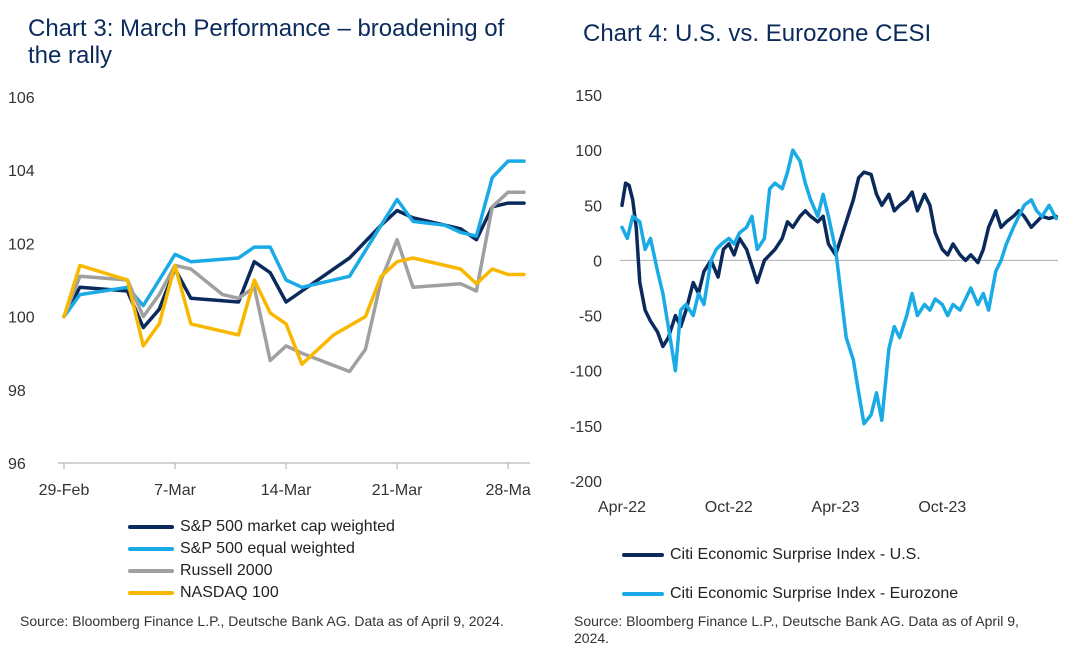 The image size is (1092, 672). What do you see at coordinates (590, 317) in the screenshot?
I see `y-tick-label: -50` at bounding box center [590, 317].